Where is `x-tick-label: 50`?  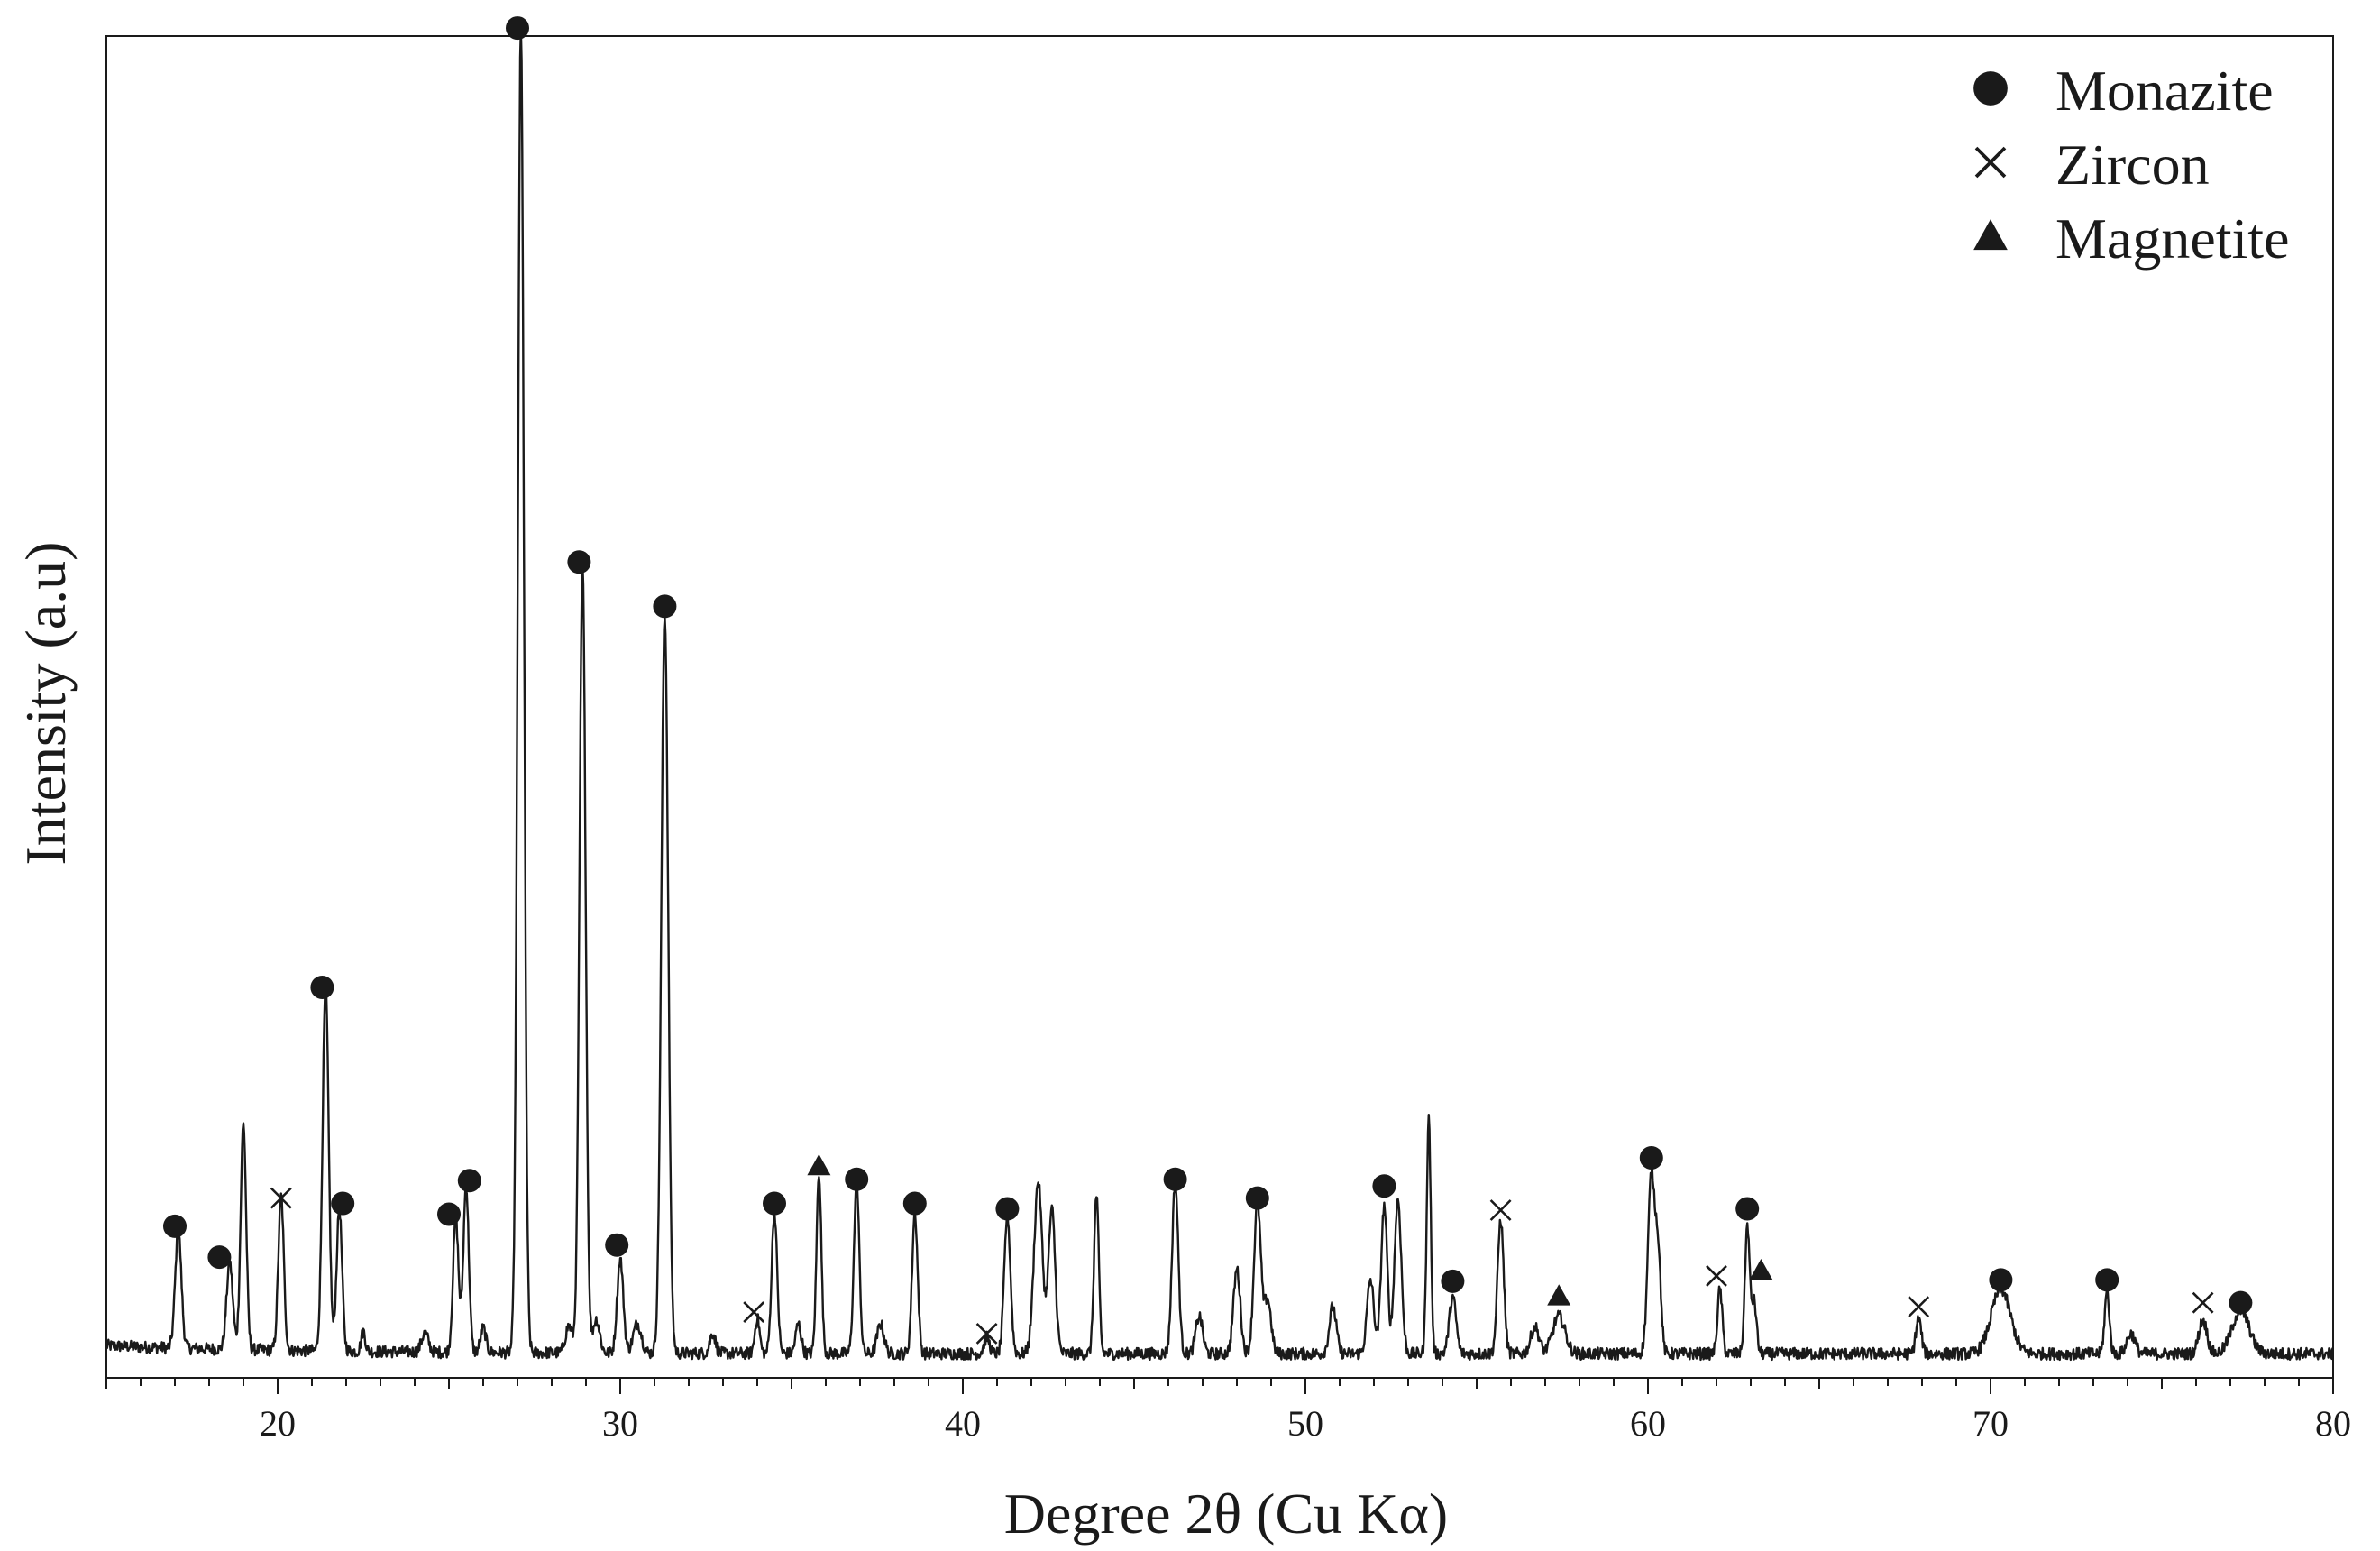 x-tick-label: 50 is located at coordinates (1305, 1423).